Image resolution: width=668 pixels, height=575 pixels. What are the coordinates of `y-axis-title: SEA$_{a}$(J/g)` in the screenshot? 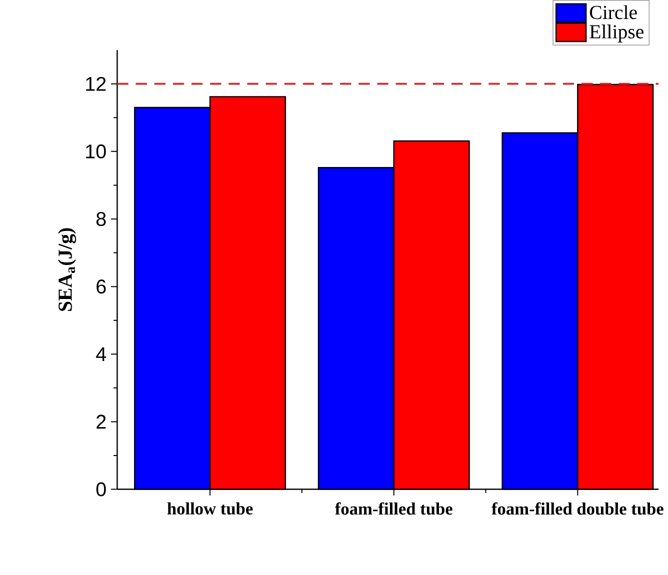 It's located at (67, 269).